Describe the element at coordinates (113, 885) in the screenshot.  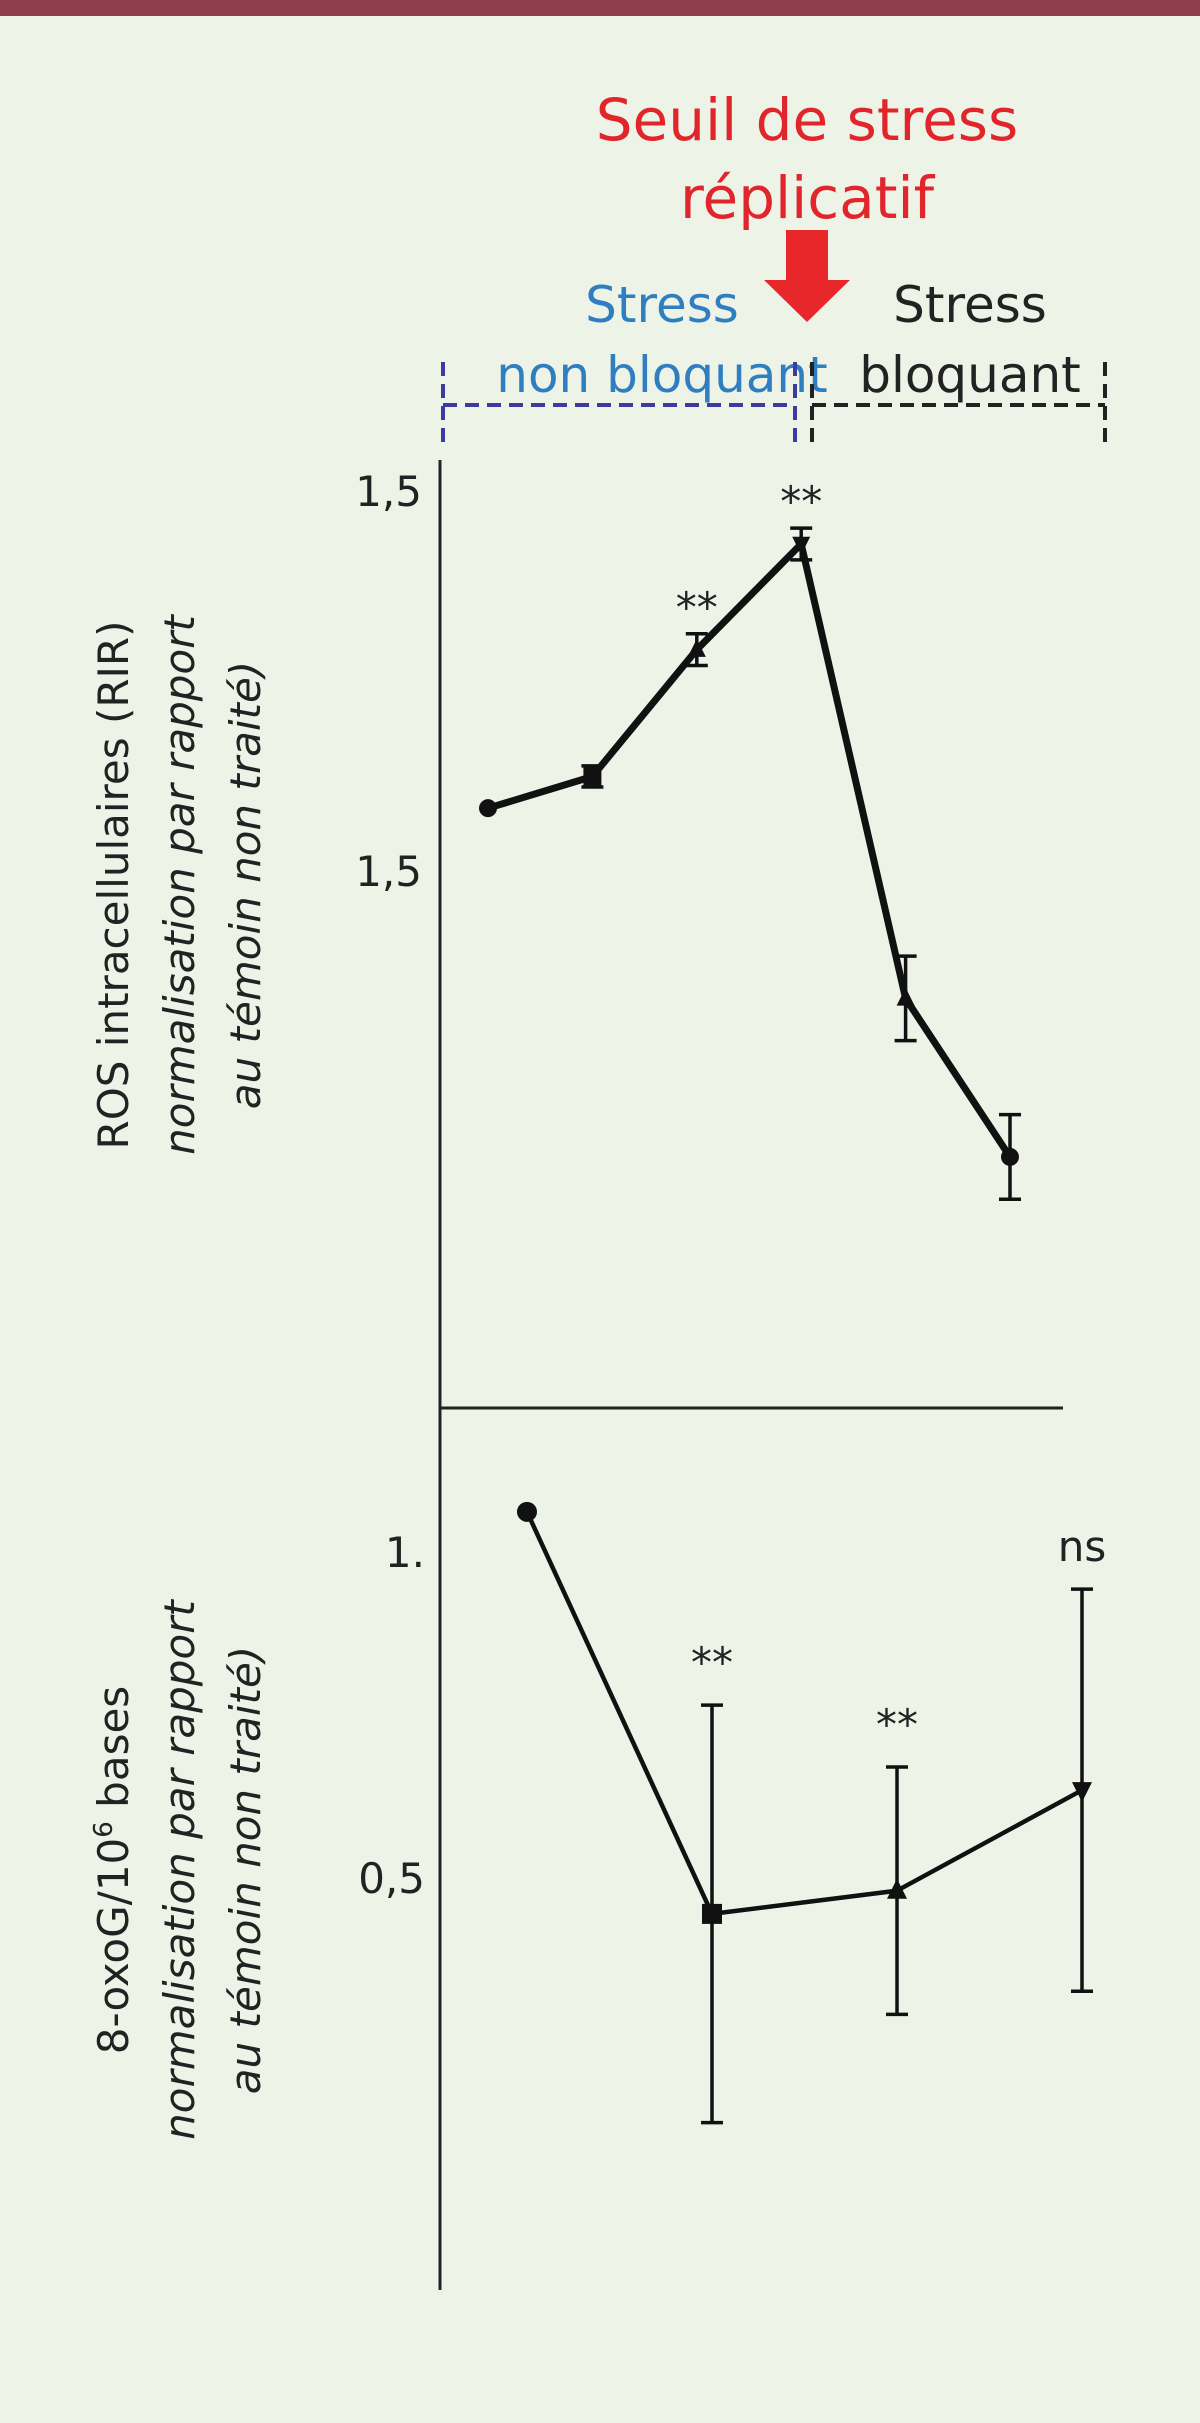
I see `top-ylabel-line1: ROS intracellulaires (RIR)` at that location.